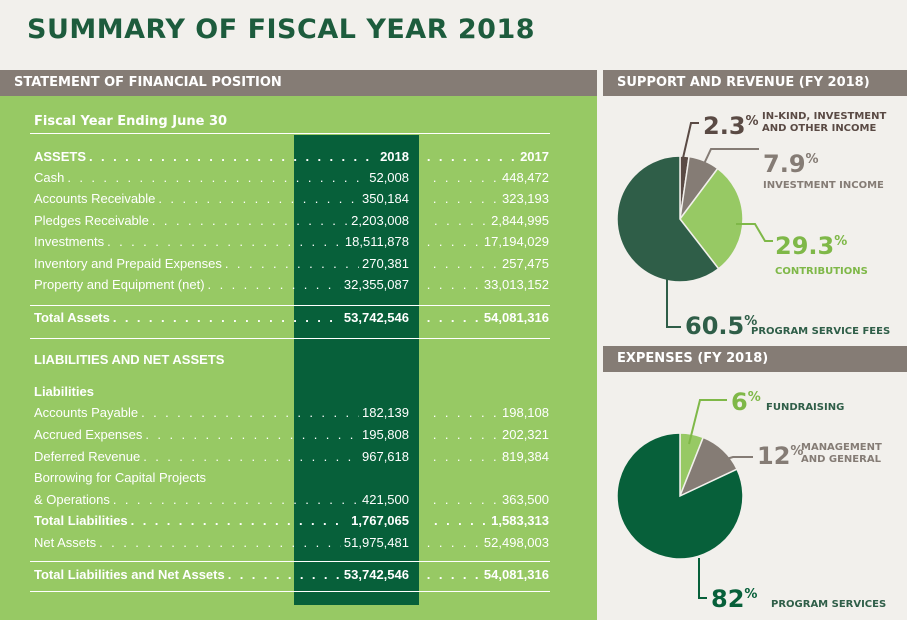 Image resolution: width=907 pixels, height=620 pixels. I want to click on slice-percent: 2.3%, so click(731, 126).